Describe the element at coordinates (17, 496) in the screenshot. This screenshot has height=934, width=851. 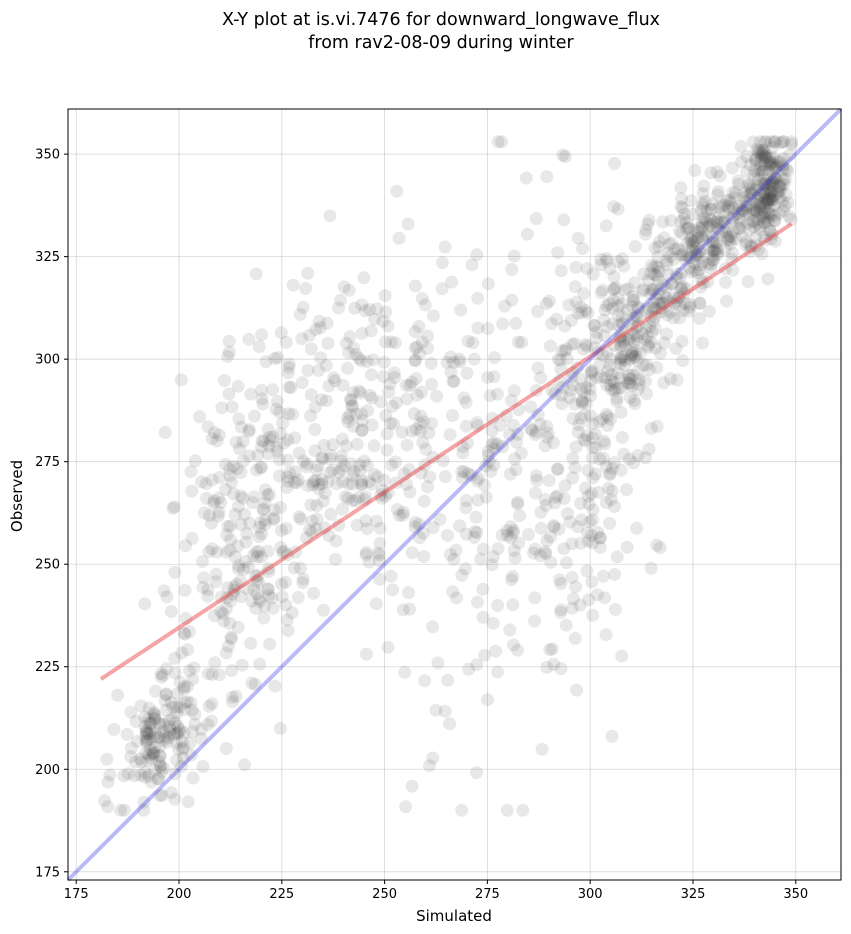
I see `y-axis-label: Observed` at that location.